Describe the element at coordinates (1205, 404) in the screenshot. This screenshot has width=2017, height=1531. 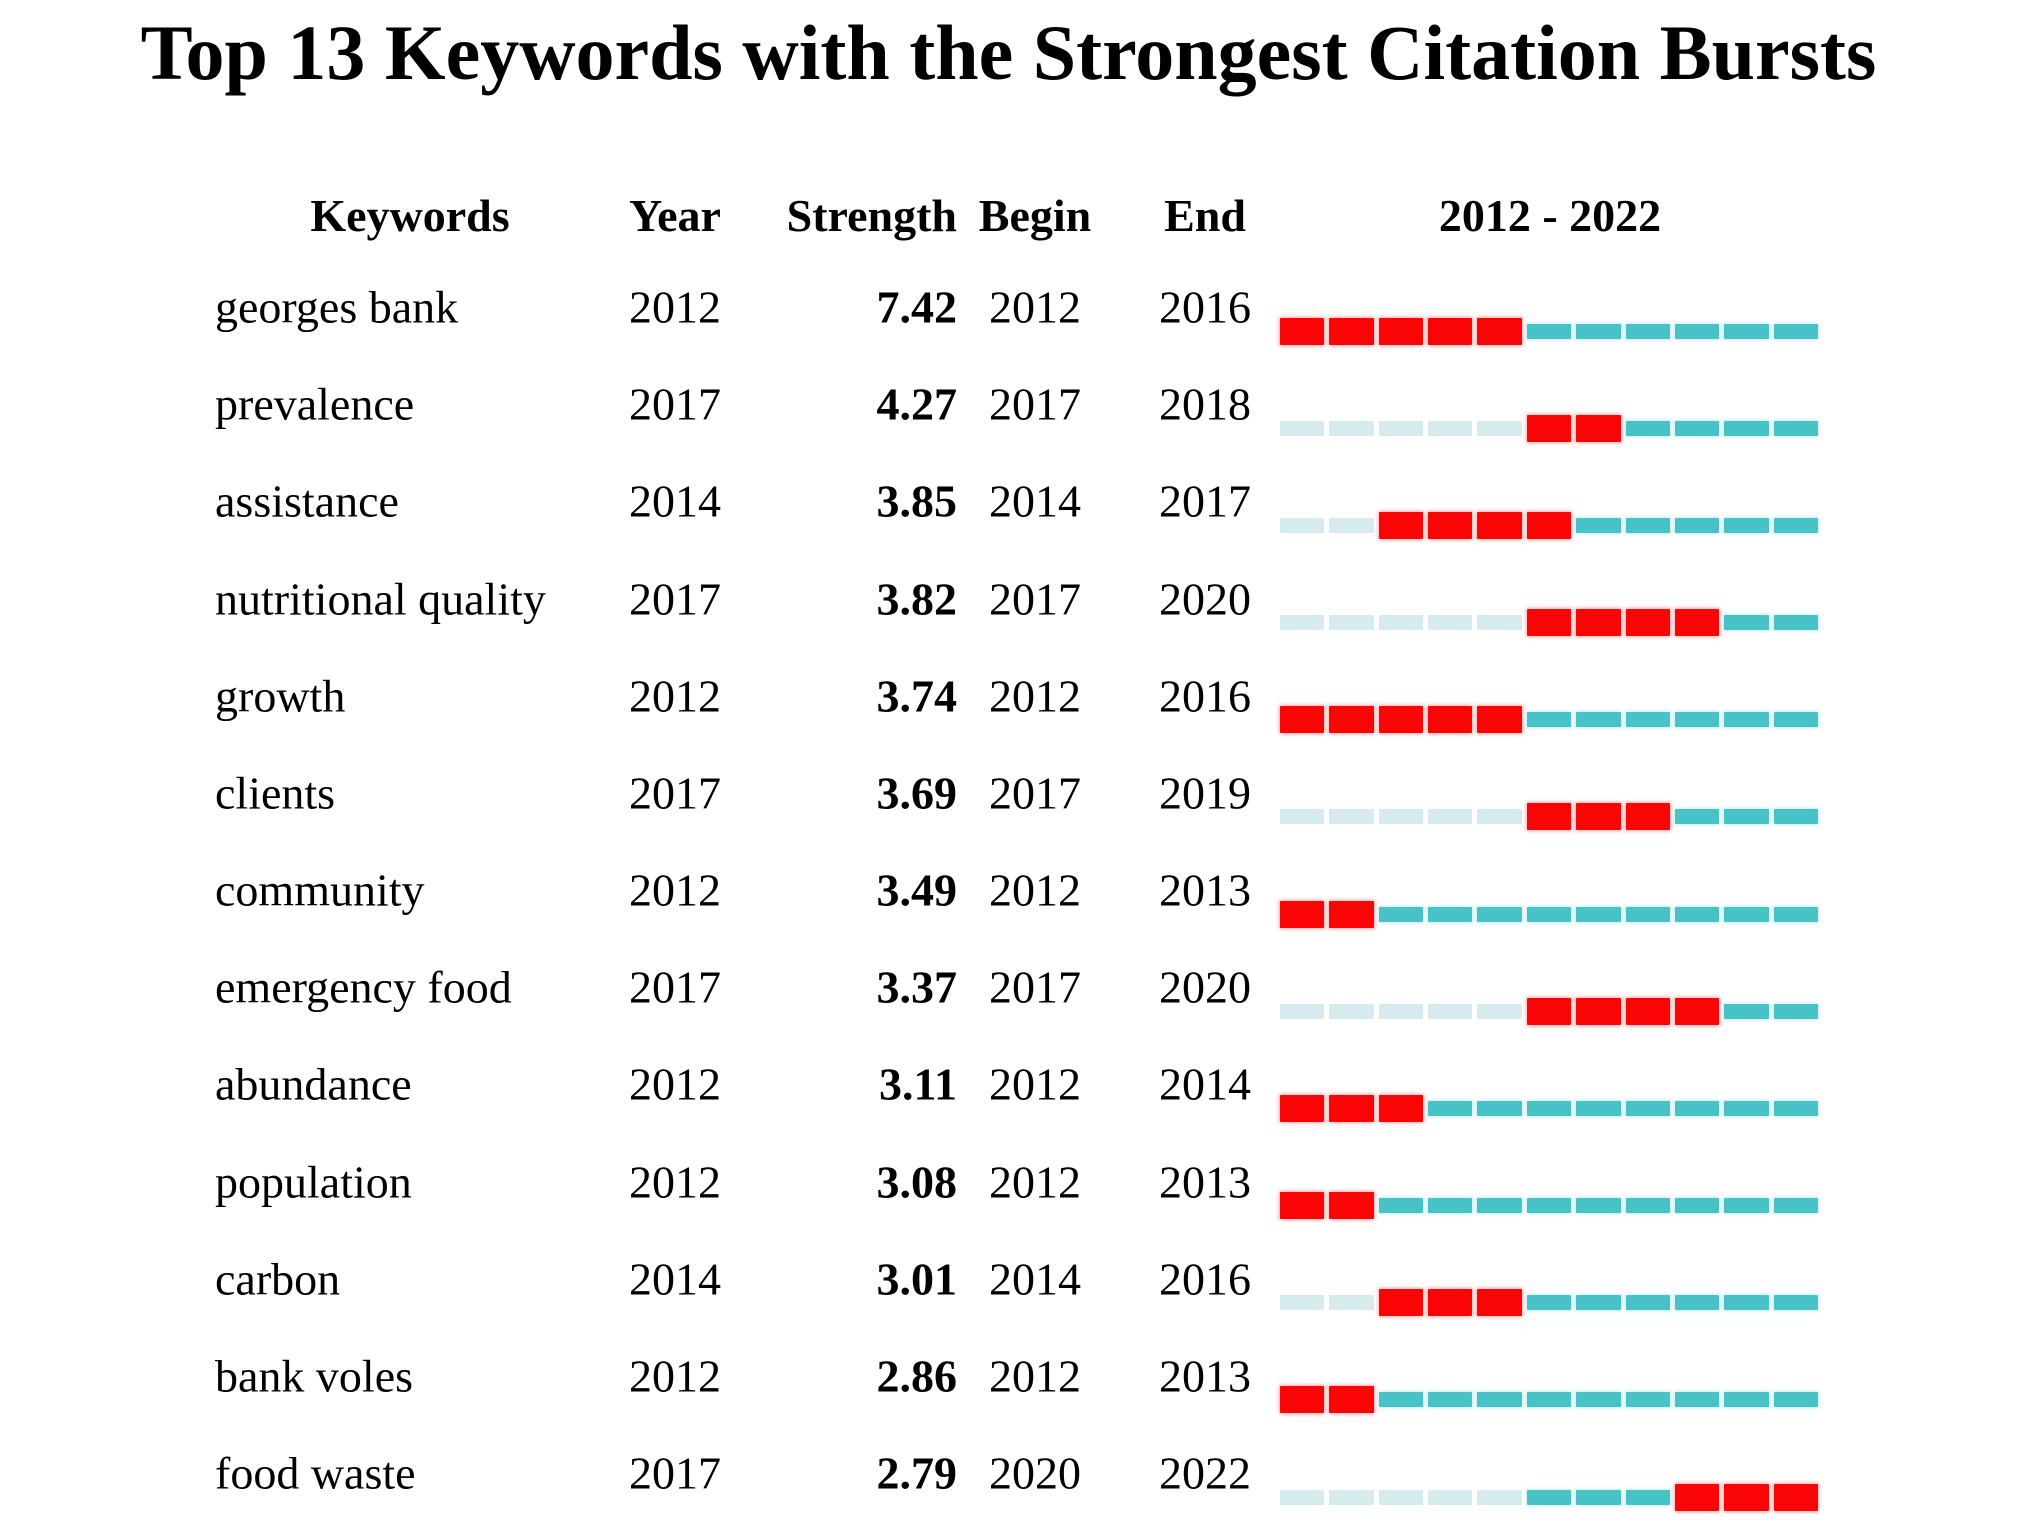
I see `end-cell: 2018` at that location.